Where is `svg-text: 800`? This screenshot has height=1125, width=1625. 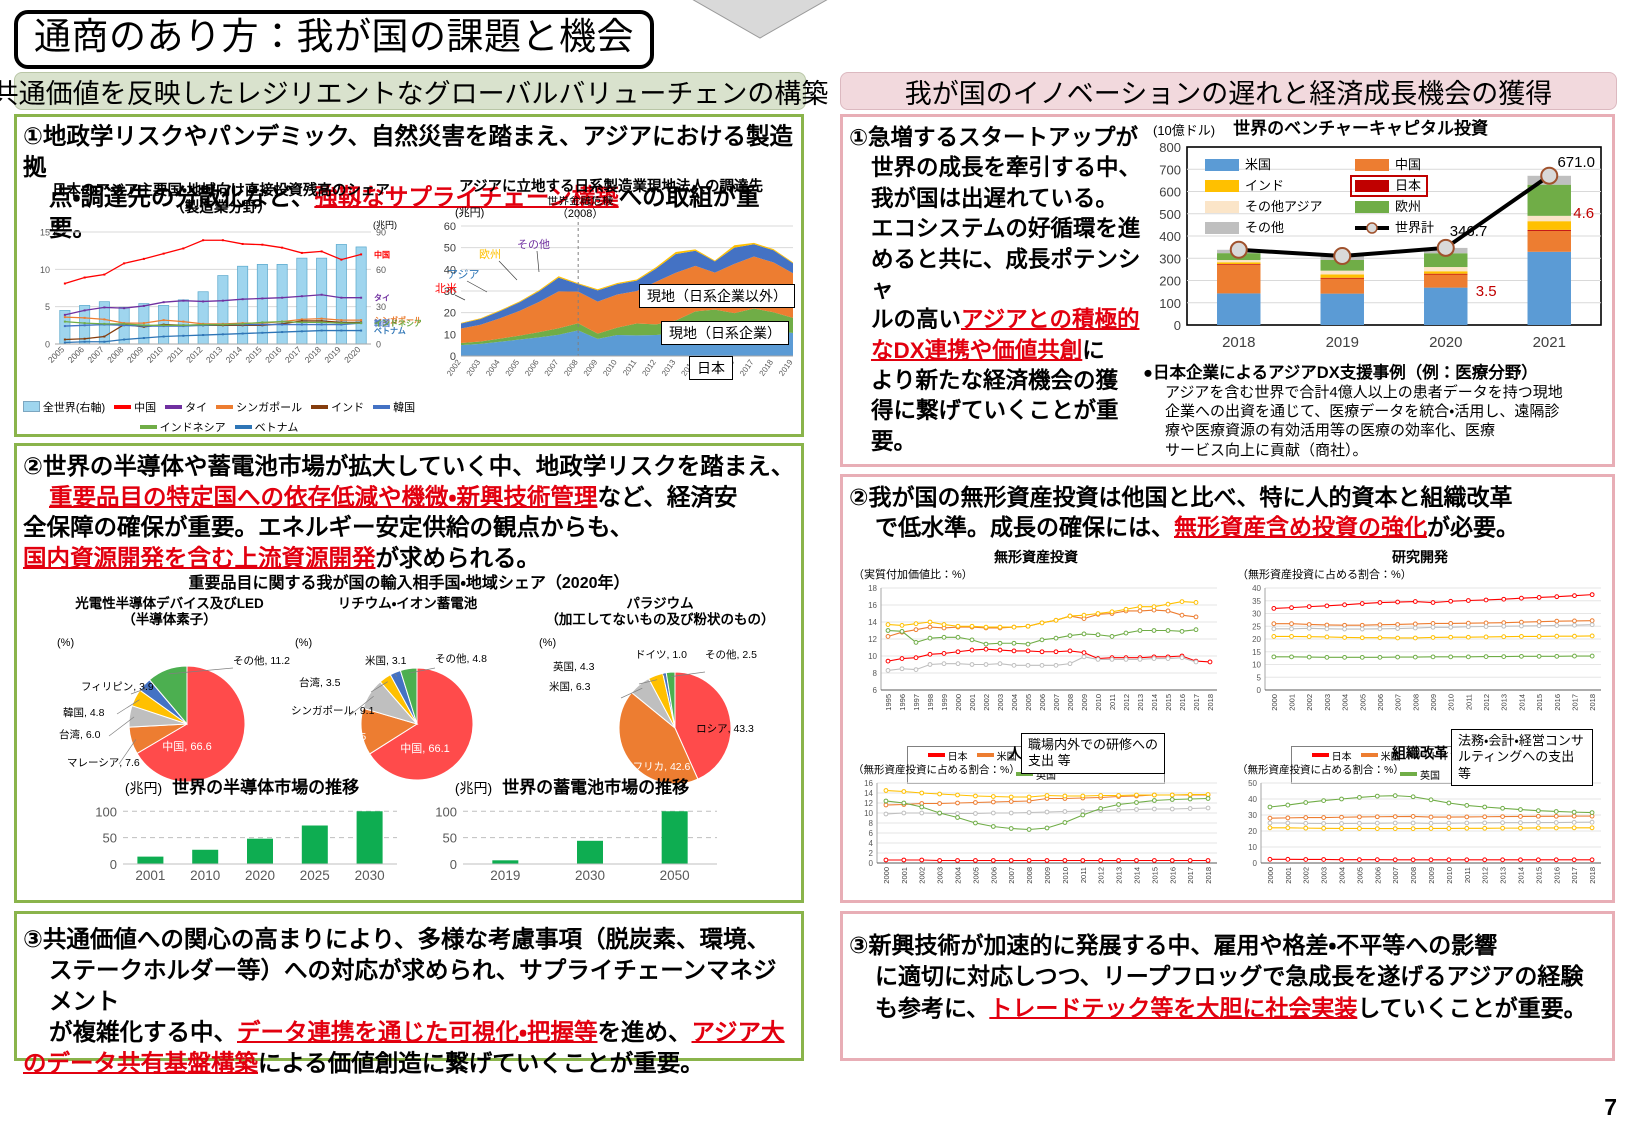 svg-text: 800 is located at coordinates (1170, 147).